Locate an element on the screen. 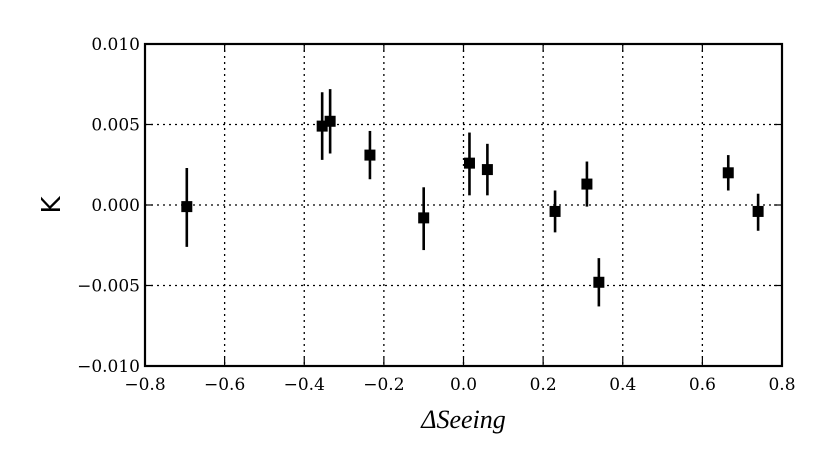 The width and height of the screenshot is (830, 469). x-tick-label: −0.2 is located at coordinates (383, 385).